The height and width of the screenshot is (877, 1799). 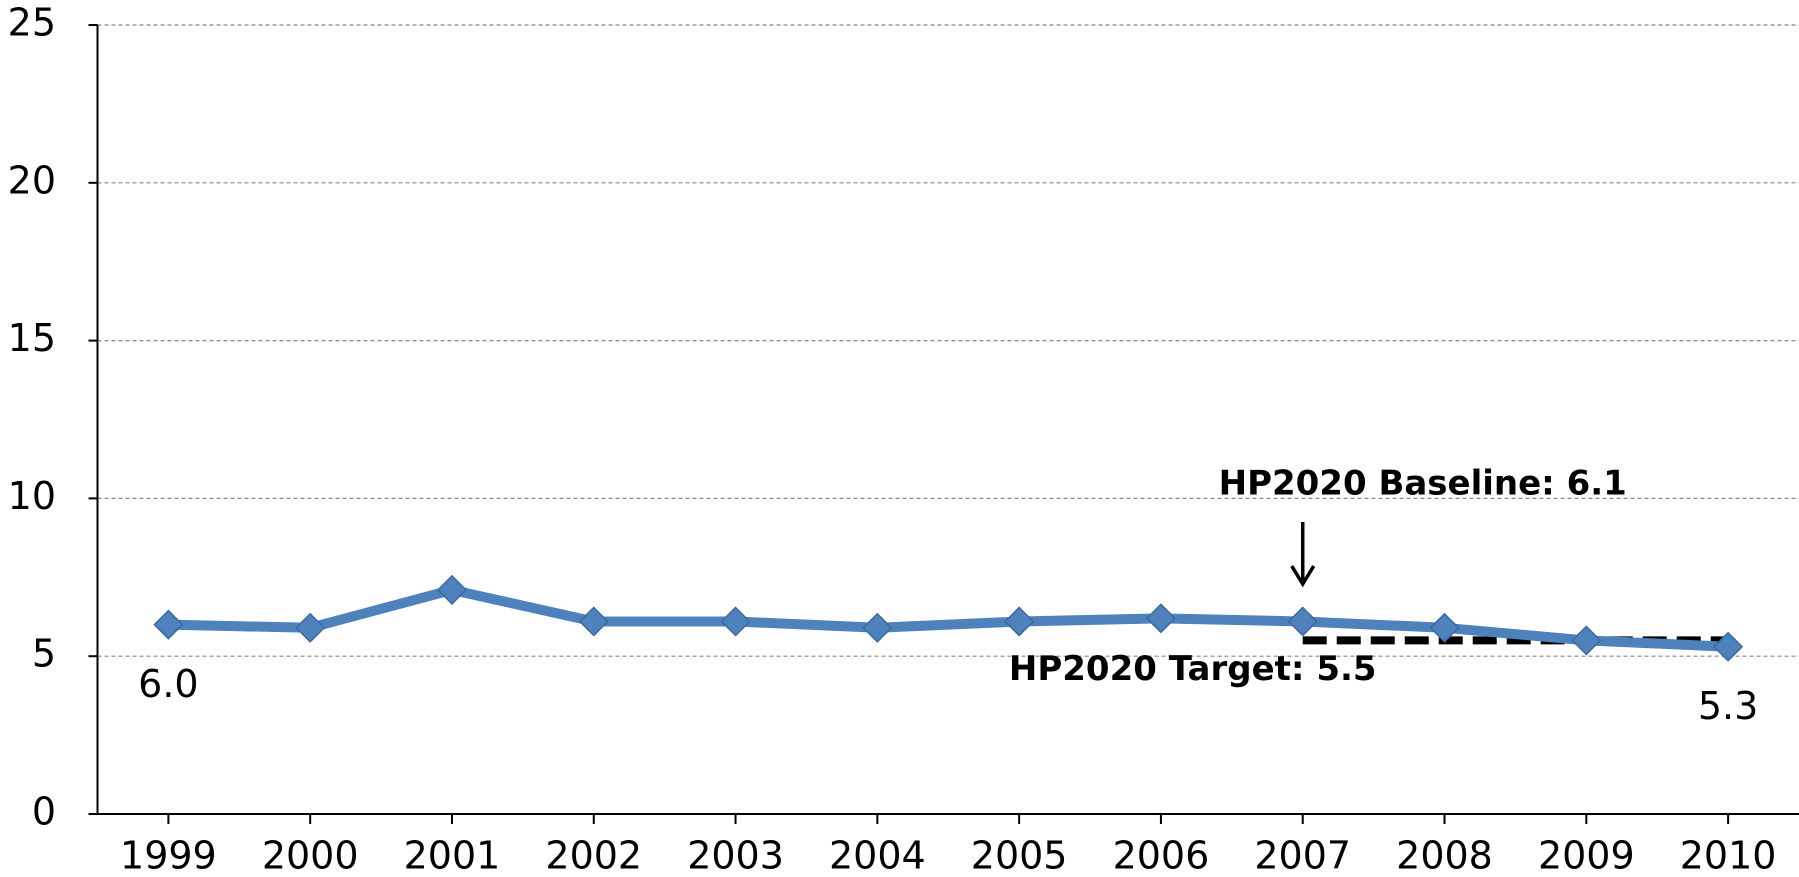 What do you see at coordinates (593, 855) in the screenshot?
I see `x-tick-label: 2002` at bounding box center [593, 855].